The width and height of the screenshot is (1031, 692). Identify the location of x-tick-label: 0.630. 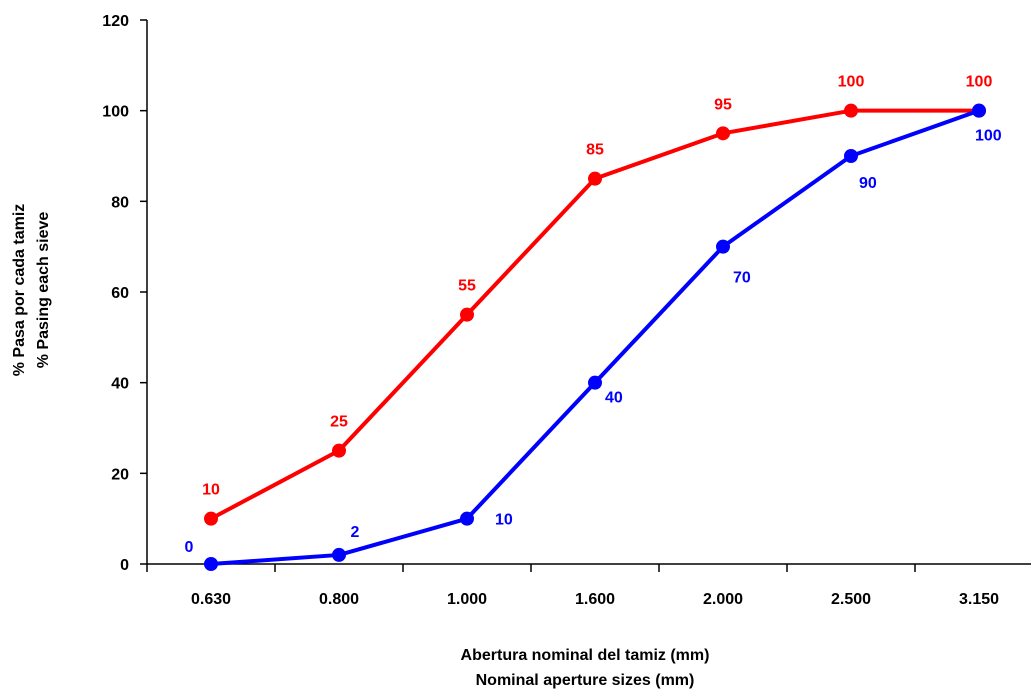
(211, 599).